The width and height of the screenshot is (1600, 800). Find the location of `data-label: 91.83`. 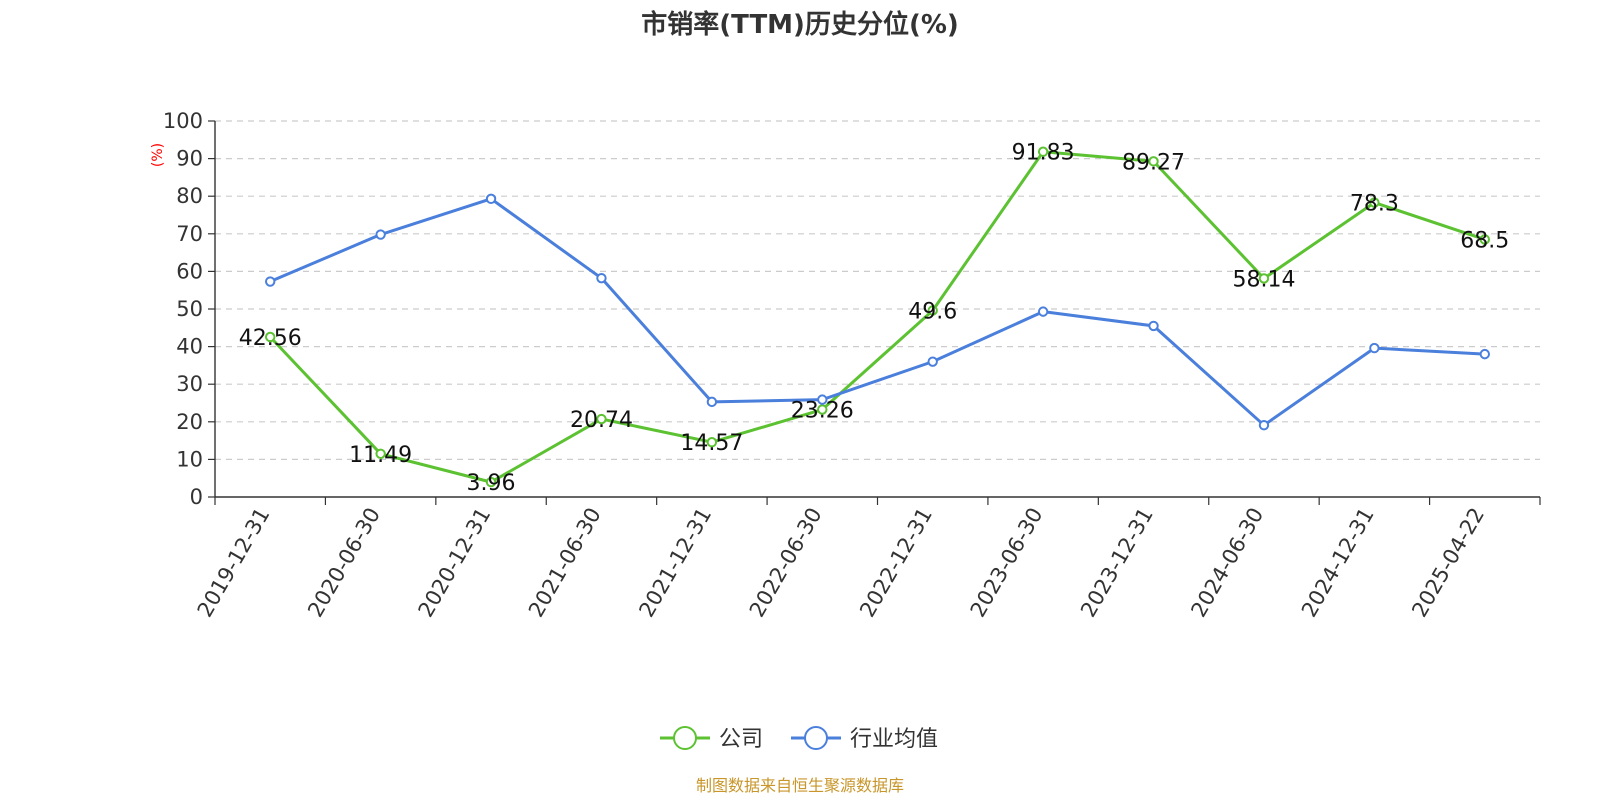

data-label: 91.83 is located at coordinates (1043, 153).